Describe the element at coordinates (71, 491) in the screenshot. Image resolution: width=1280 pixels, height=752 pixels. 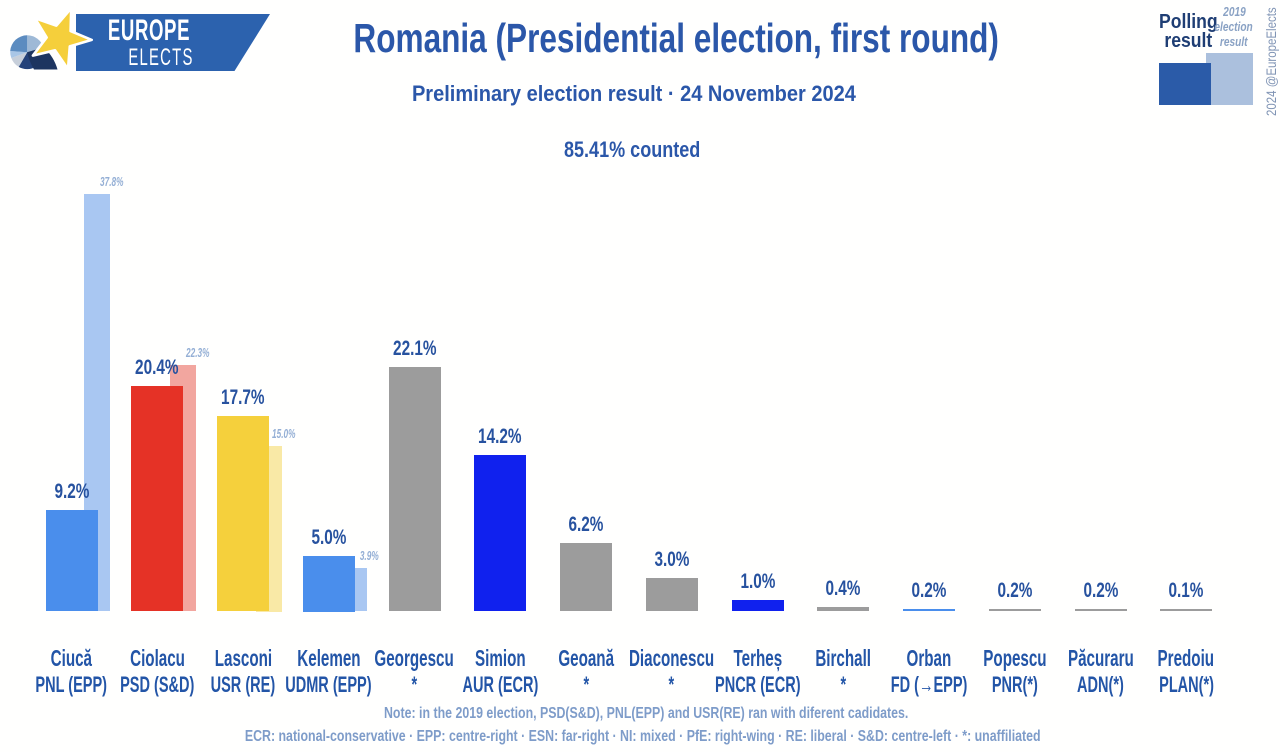
I see `value-0: 9.2%` at that location.